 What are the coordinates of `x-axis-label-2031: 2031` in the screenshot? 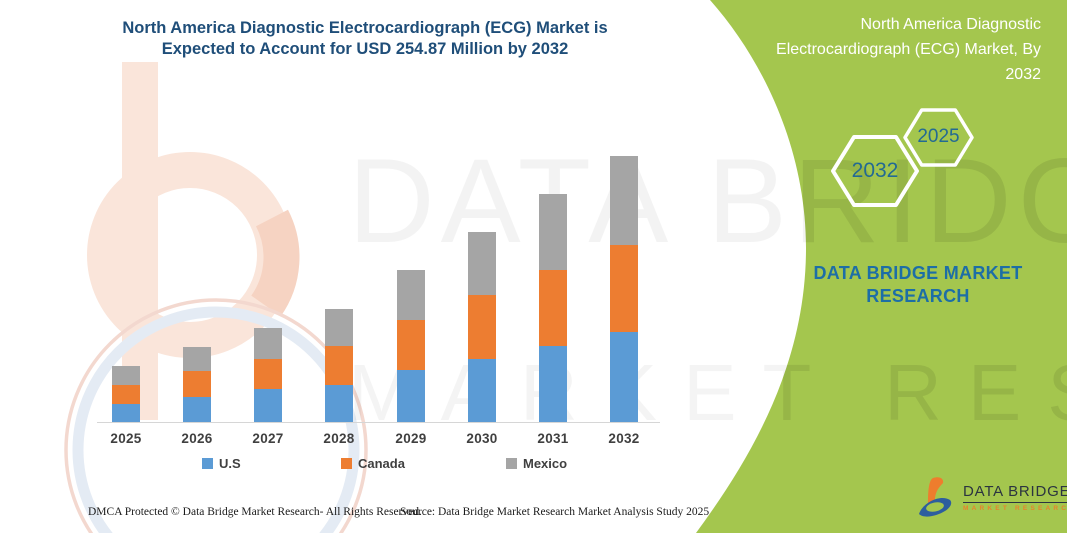 It's located at (553, 438).